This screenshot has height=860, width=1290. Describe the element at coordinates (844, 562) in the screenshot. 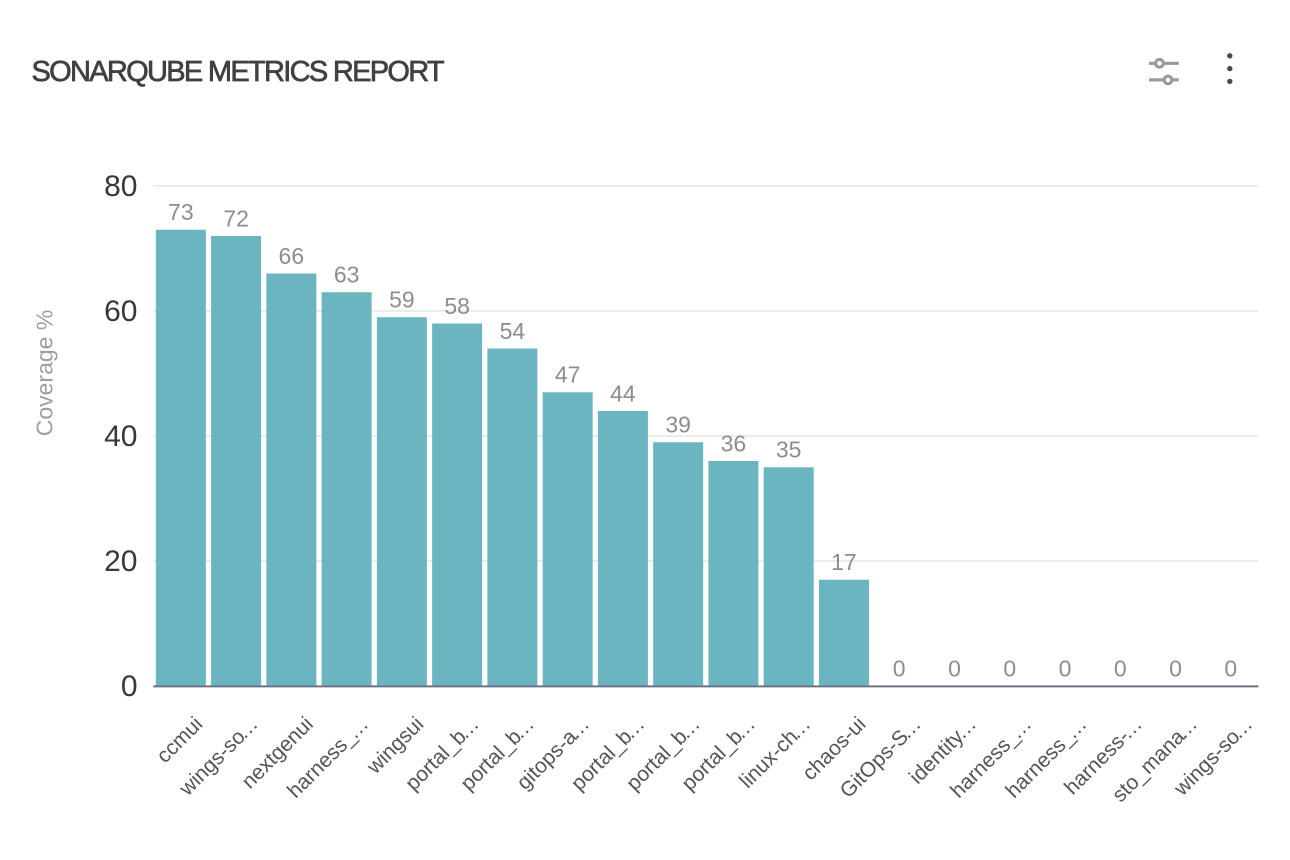

I see `svg-text: 17` at that location.